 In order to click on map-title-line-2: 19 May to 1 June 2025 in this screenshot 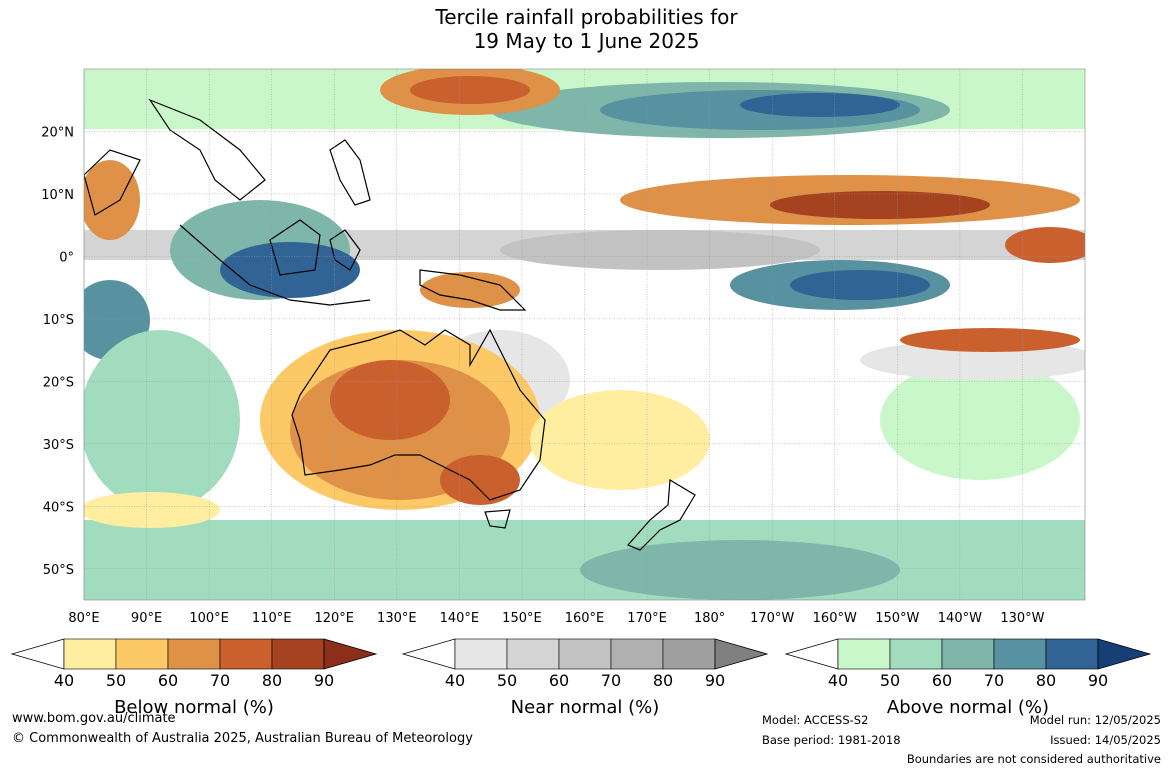, I will do `click(586, 41)`.